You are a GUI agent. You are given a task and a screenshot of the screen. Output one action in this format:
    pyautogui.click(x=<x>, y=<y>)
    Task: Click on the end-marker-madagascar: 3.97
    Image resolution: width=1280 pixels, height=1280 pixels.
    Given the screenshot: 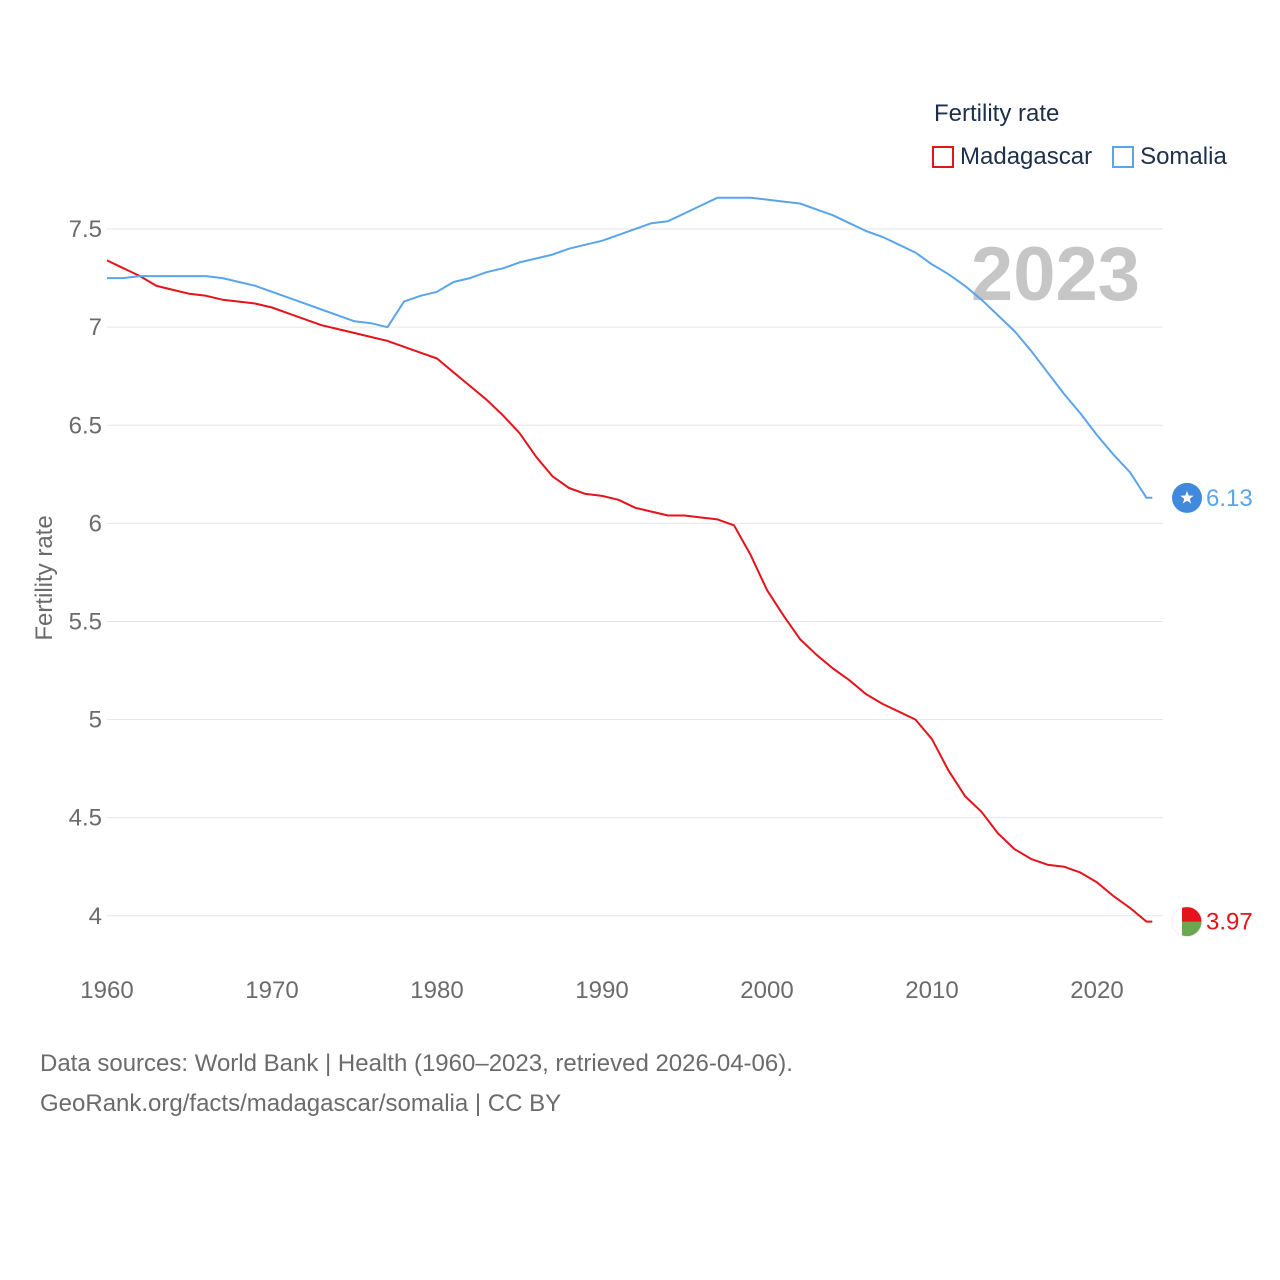 What is the action you would take?
    pyautogui.click(x=1212, y=922)
    